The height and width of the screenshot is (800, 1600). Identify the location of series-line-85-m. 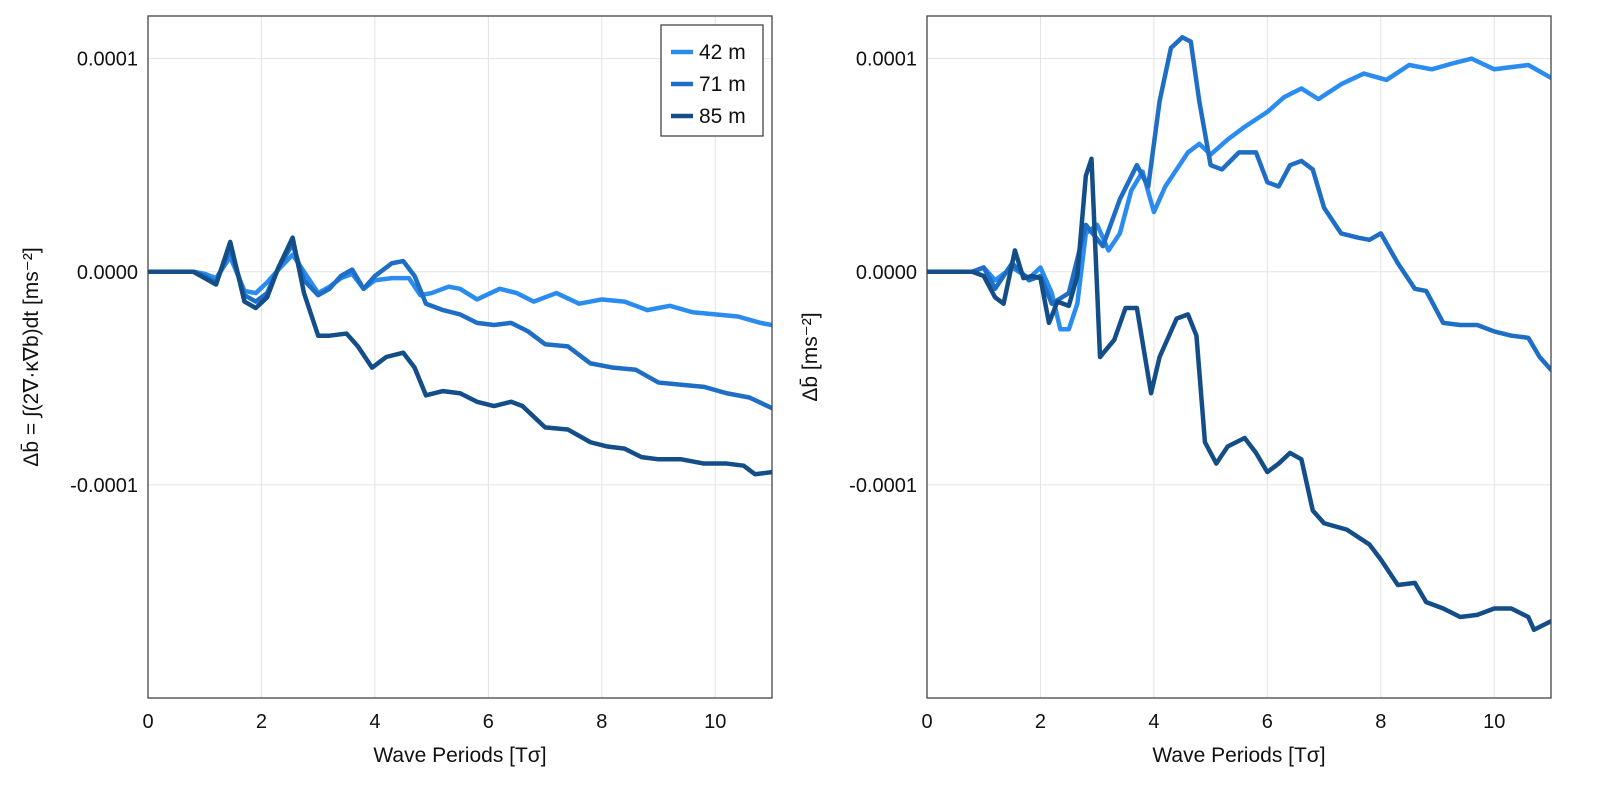
(460, 356).